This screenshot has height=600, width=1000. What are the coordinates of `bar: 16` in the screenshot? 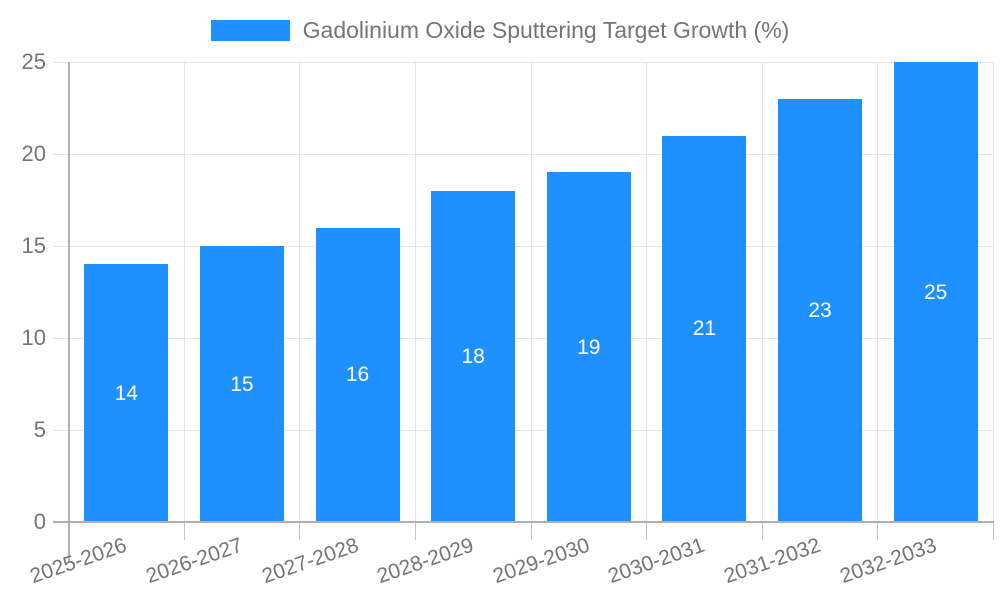 It's located at (357, 374).